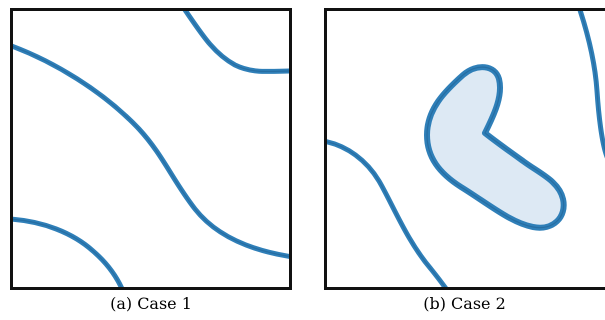 The height and width of the screenshot is (320, 605). I want to click on case-1-curve-top-right, so click(235, 42).